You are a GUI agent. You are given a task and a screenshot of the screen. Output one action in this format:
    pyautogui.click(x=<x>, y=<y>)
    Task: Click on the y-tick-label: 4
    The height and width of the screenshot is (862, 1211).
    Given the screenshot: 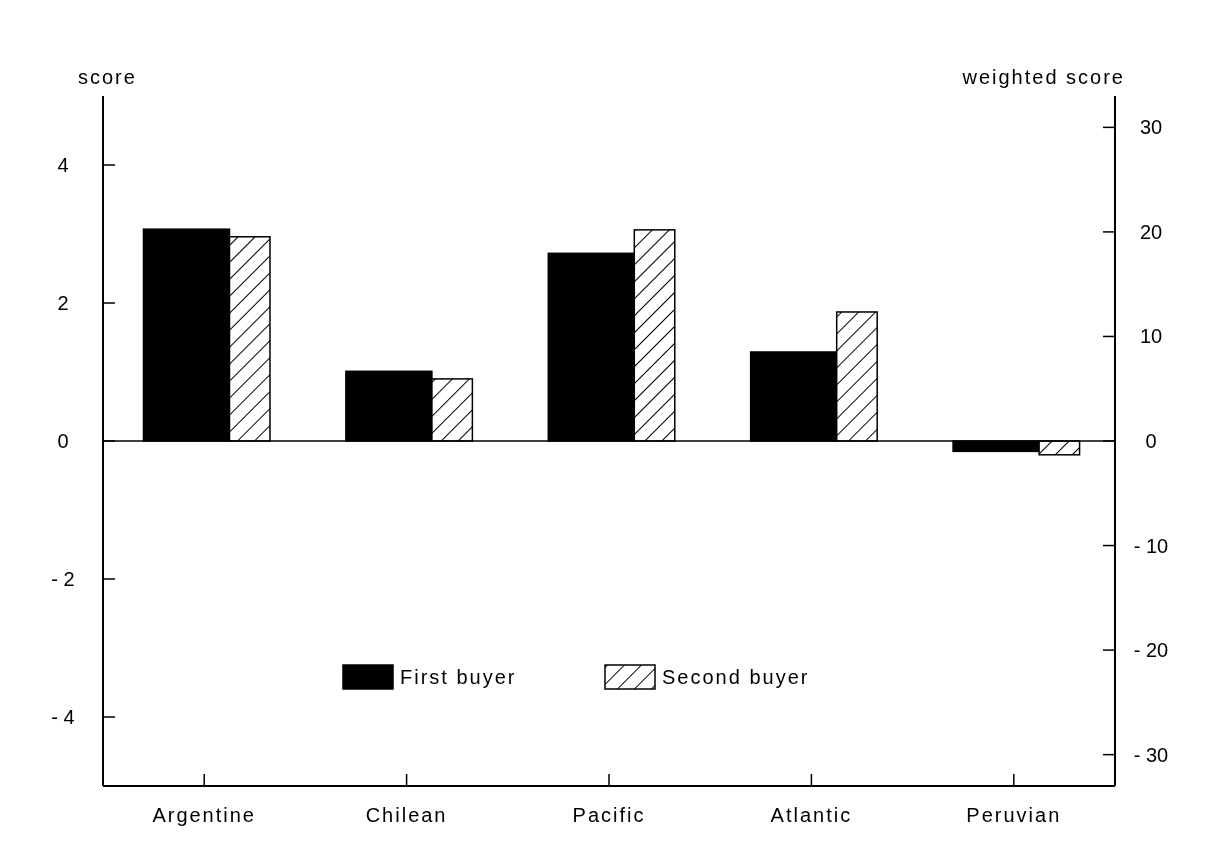 What is the action you would take?
    pyautogui.click(x=63, y=165)
    